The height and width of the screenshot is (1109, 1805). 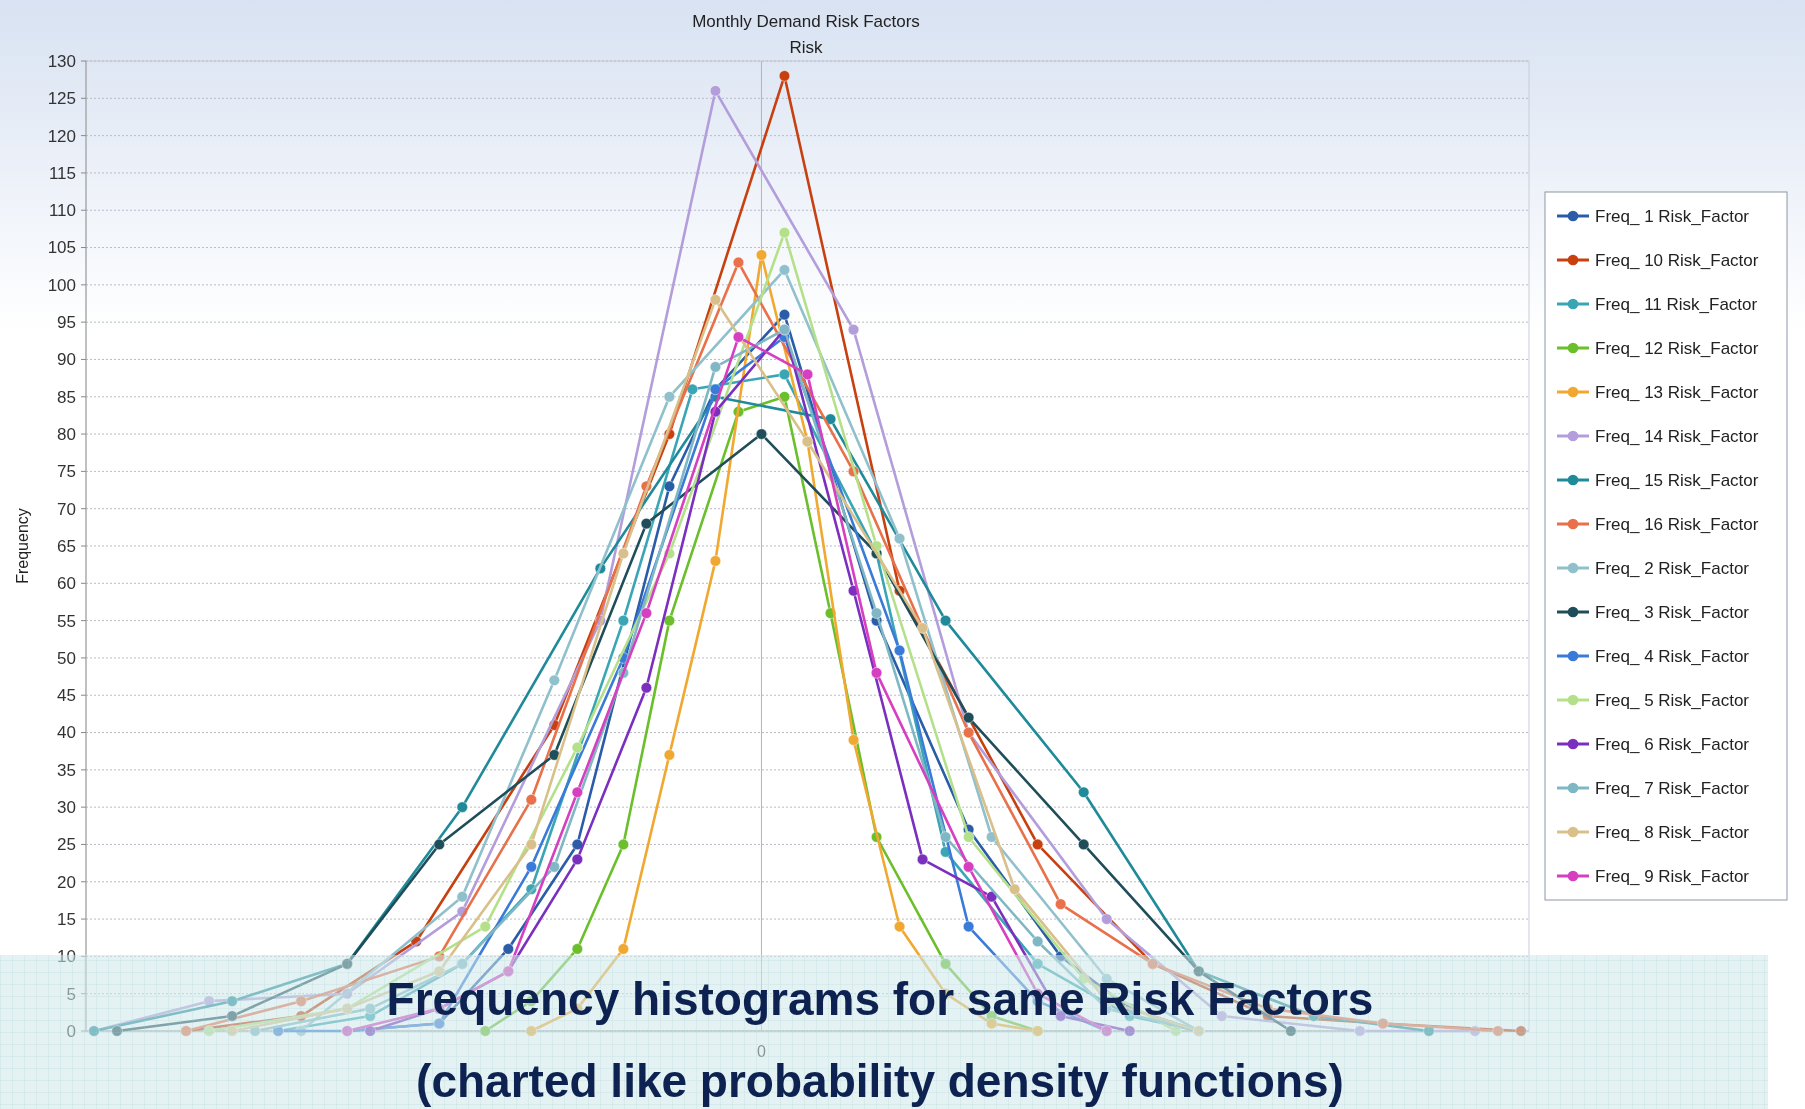 I want to click on legend-label: Freq_ 3 Risk_Factor, so click(x=1672, y=612).